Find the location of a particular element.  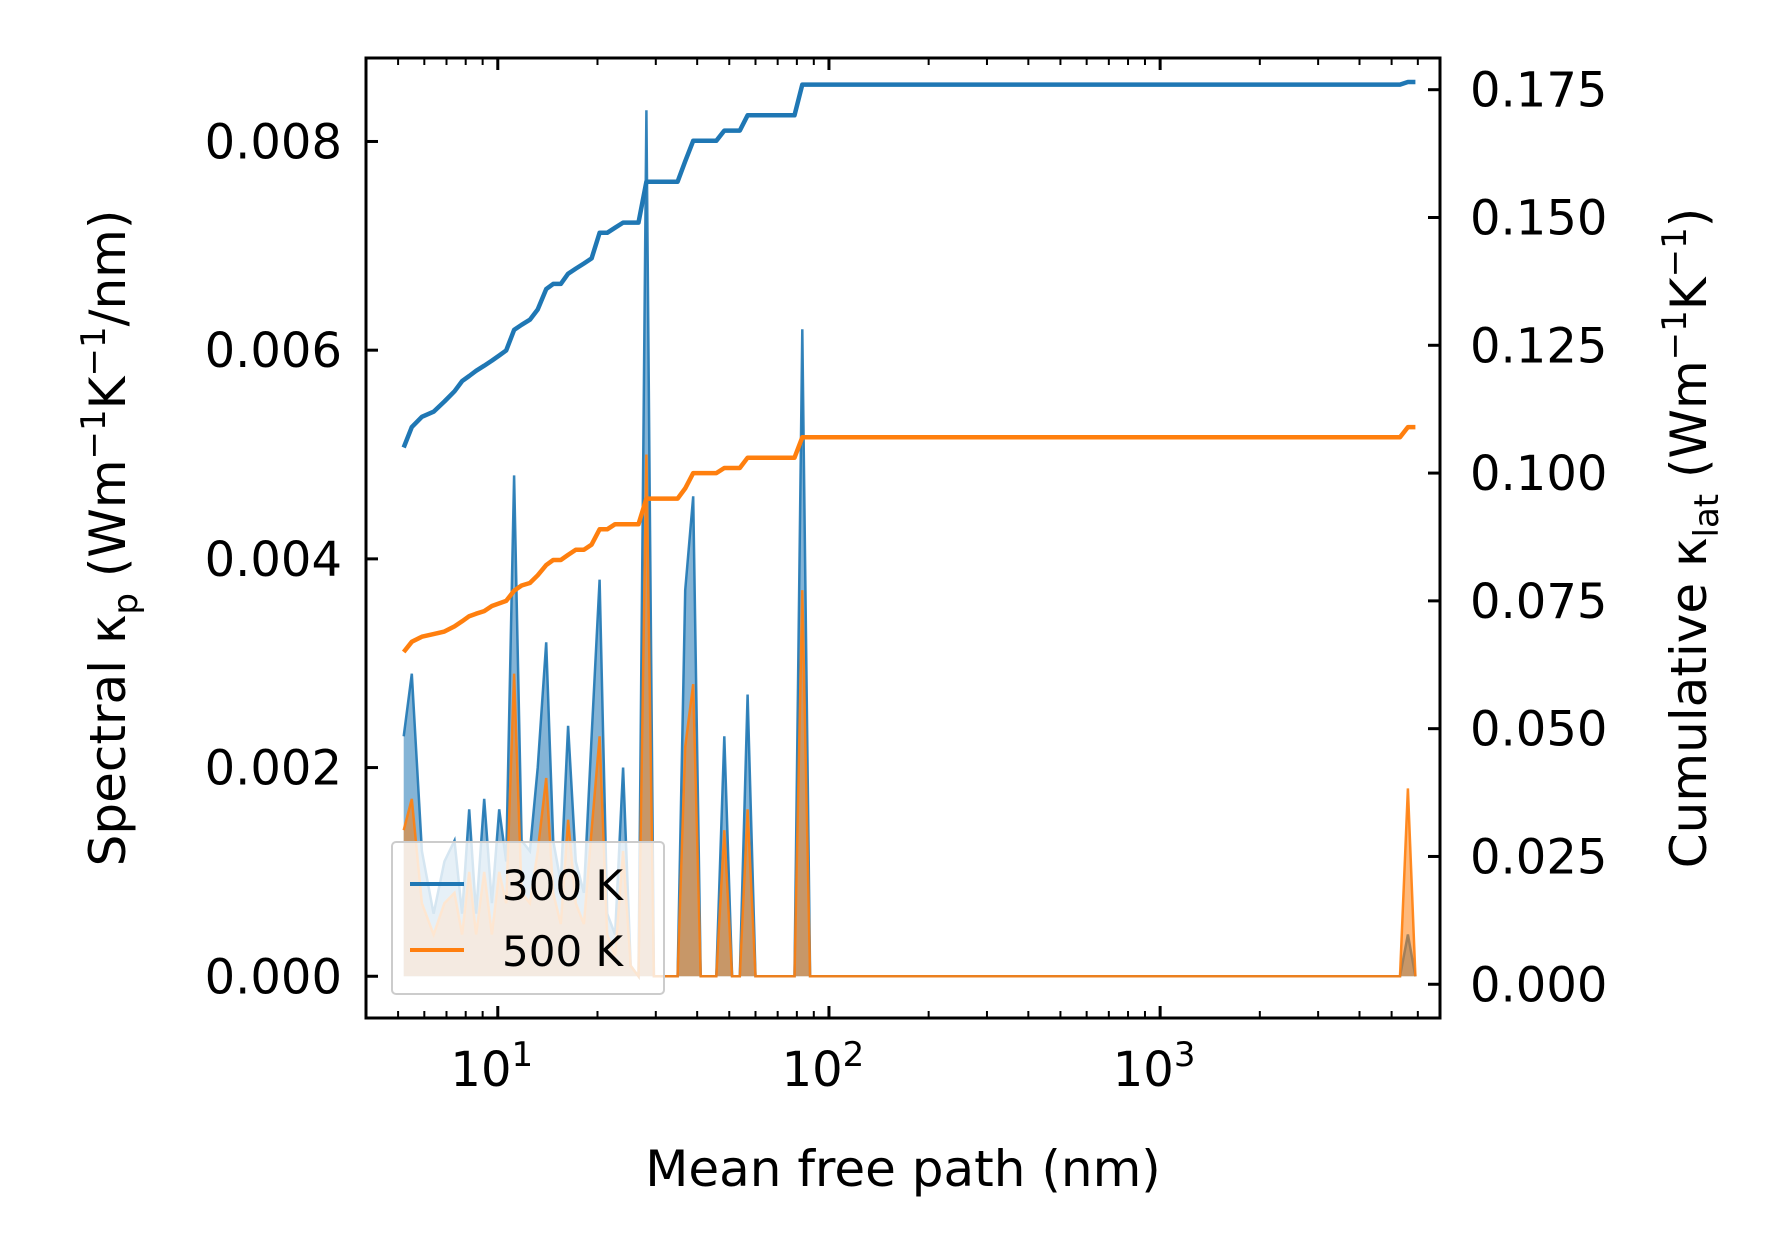

y-tick-label-right: 0.075 is located at coordinates (1538, 602).